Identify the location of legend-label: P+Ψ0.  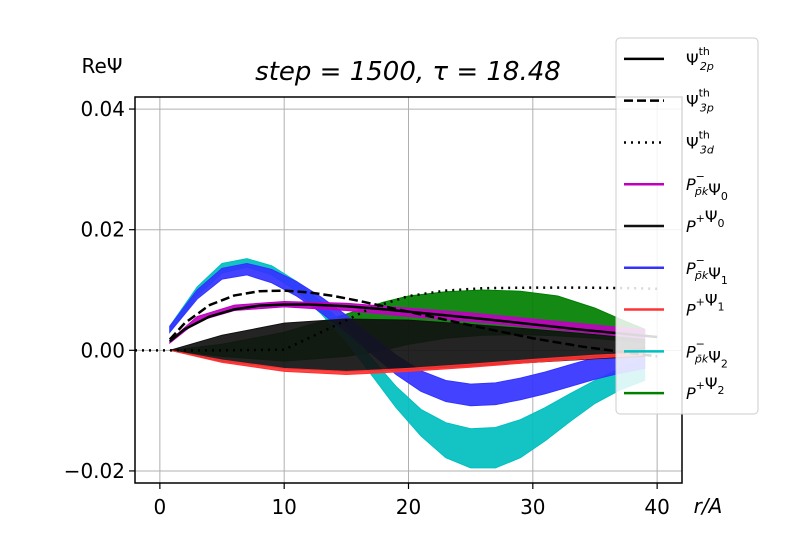
(705, 221).